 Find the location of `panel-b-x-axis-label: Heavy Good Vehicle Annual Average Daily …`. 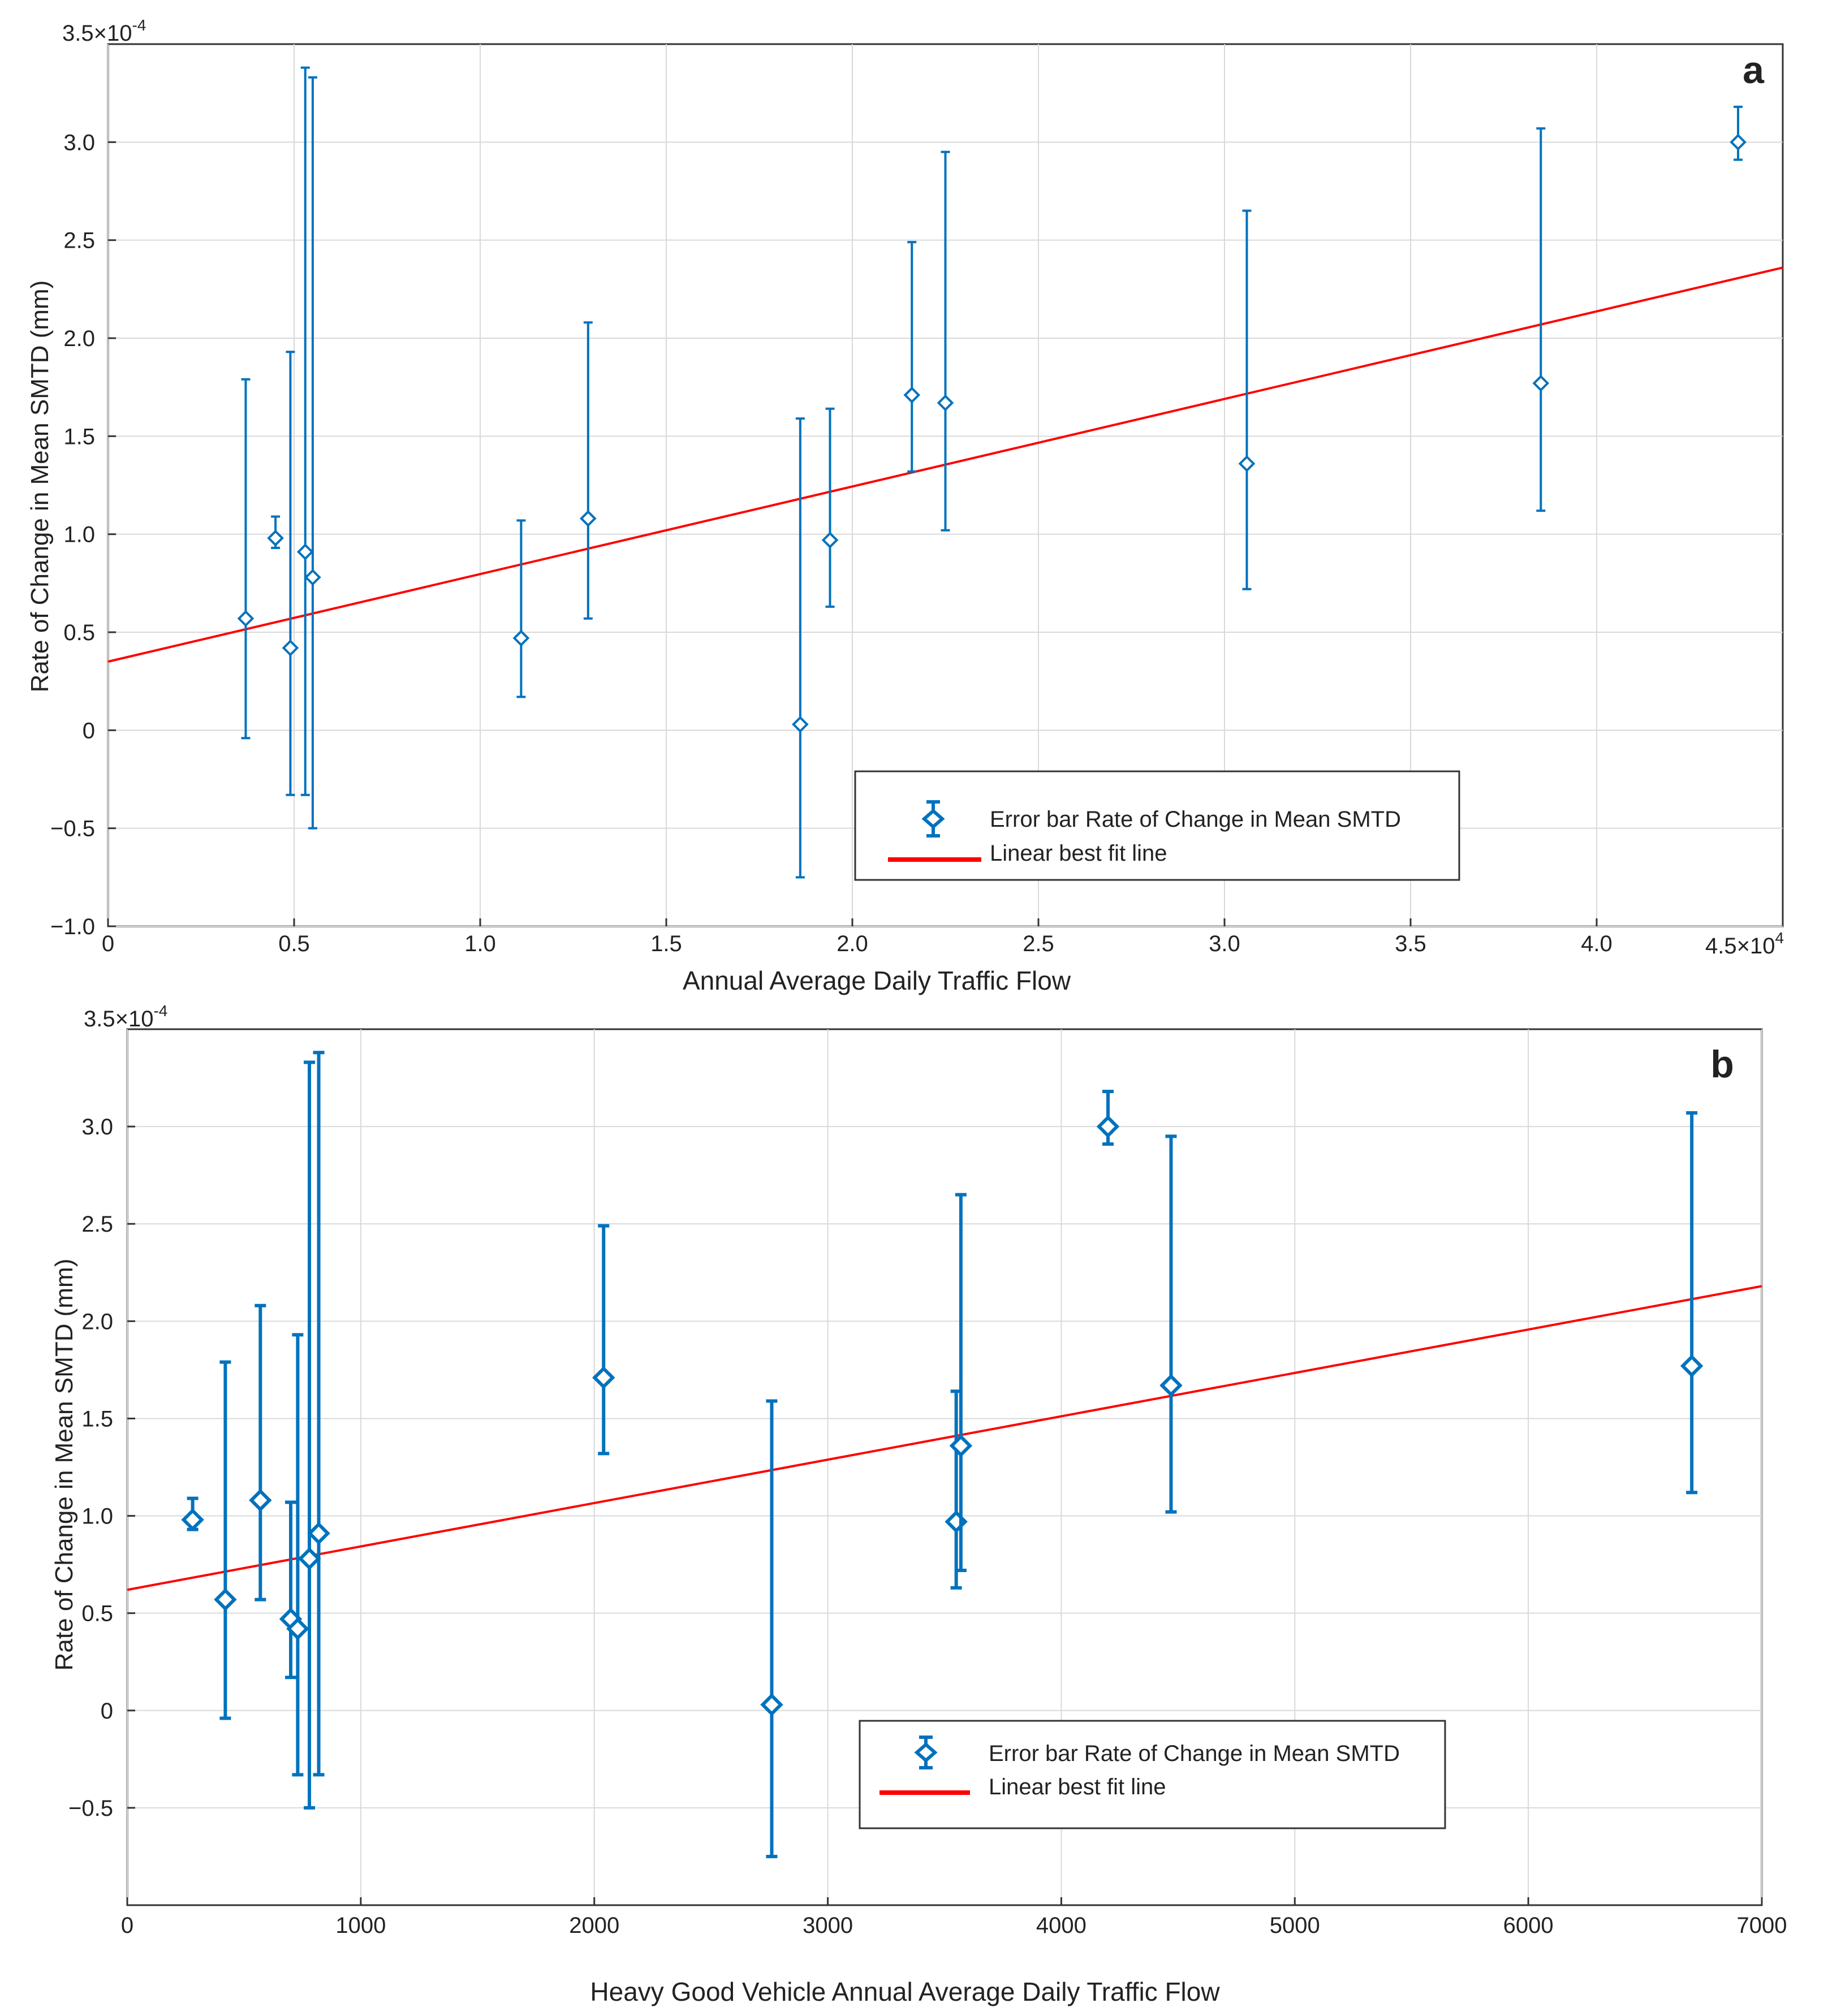

panel-b-x-axis-label: Heavy Good Vehicle Annual Average Daily … is located at coordinates (905, 1991).